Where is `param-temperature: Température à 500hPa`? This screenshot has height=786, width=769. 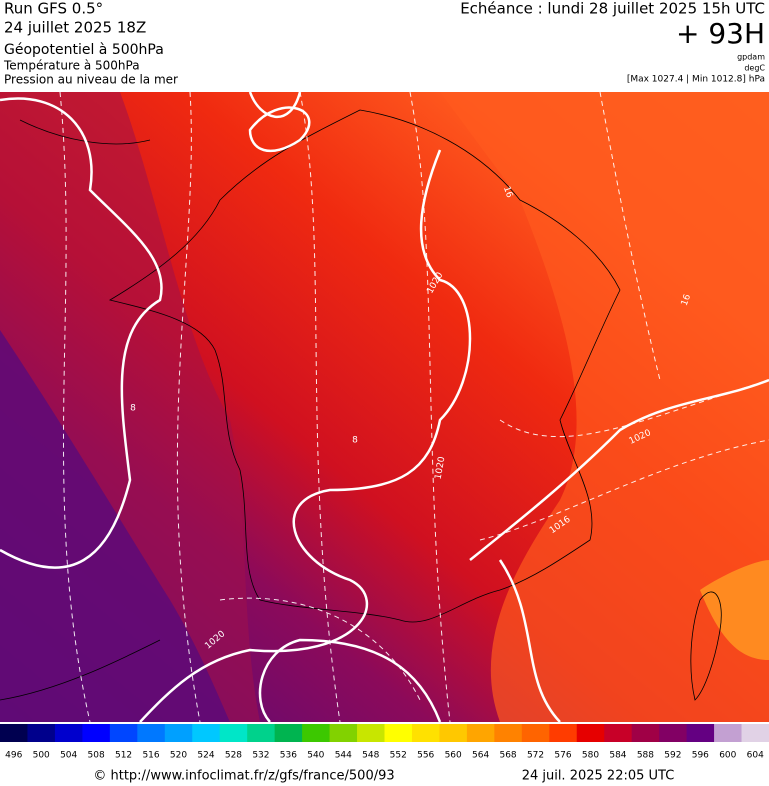 param-temperature: Température à 500hPa is located at coordinates (71, 66).